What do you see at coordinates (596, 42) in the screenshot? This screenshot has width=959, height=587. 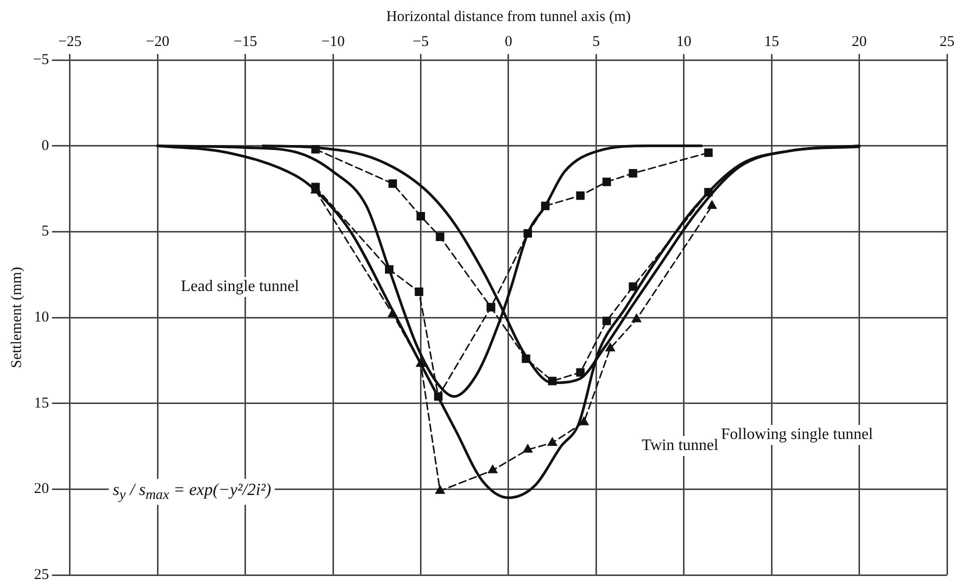 I see `x-tick-label: 5` at bounding box center [596, 42].